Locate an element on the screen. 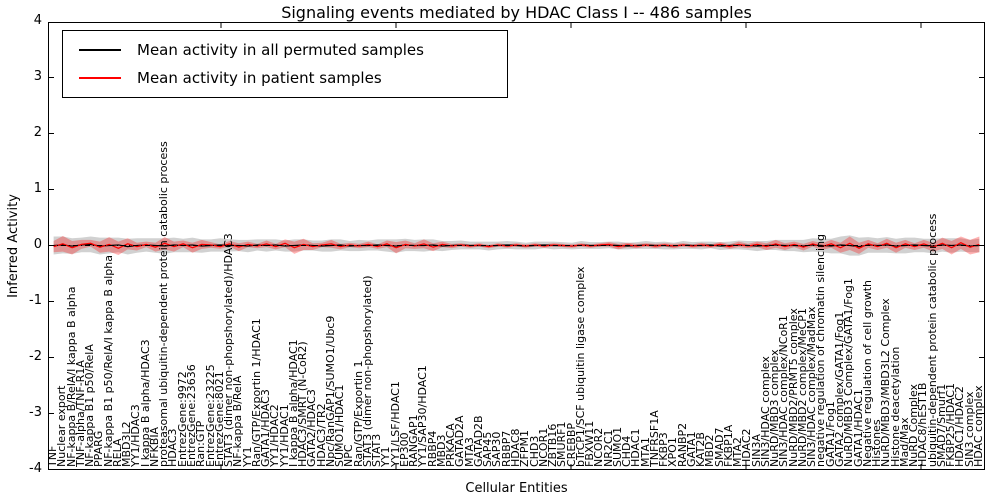  legend-row-patient: Mean activity in patient samples is located at coordinates (285, 78).